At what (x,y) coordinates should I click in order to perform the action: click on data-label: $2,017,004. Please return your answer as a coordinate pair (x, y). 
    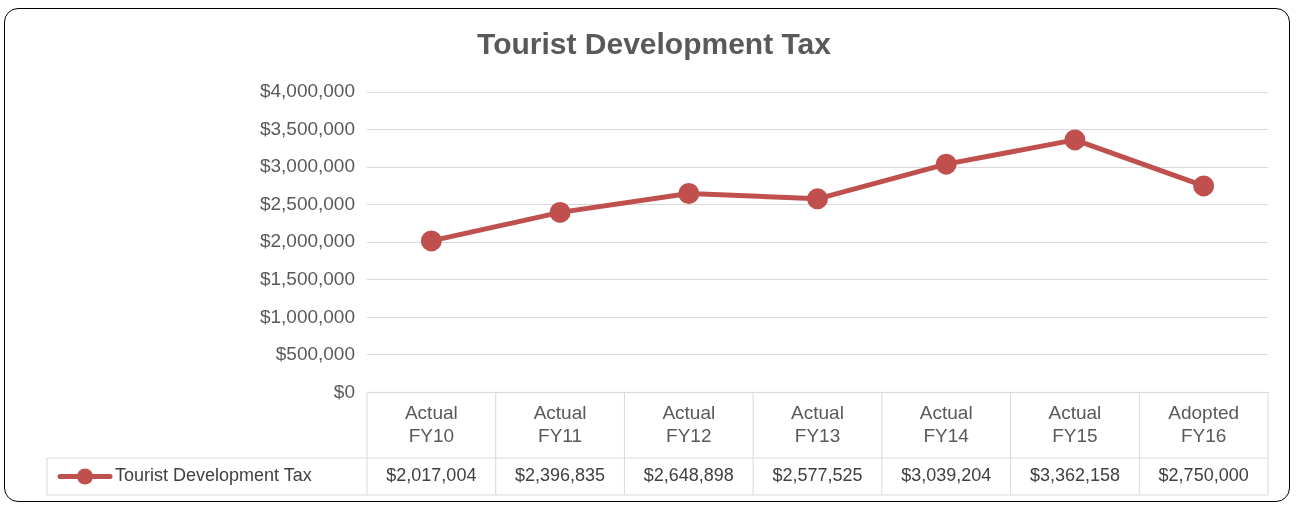
    Looking at the image, I should click on (431, 475).